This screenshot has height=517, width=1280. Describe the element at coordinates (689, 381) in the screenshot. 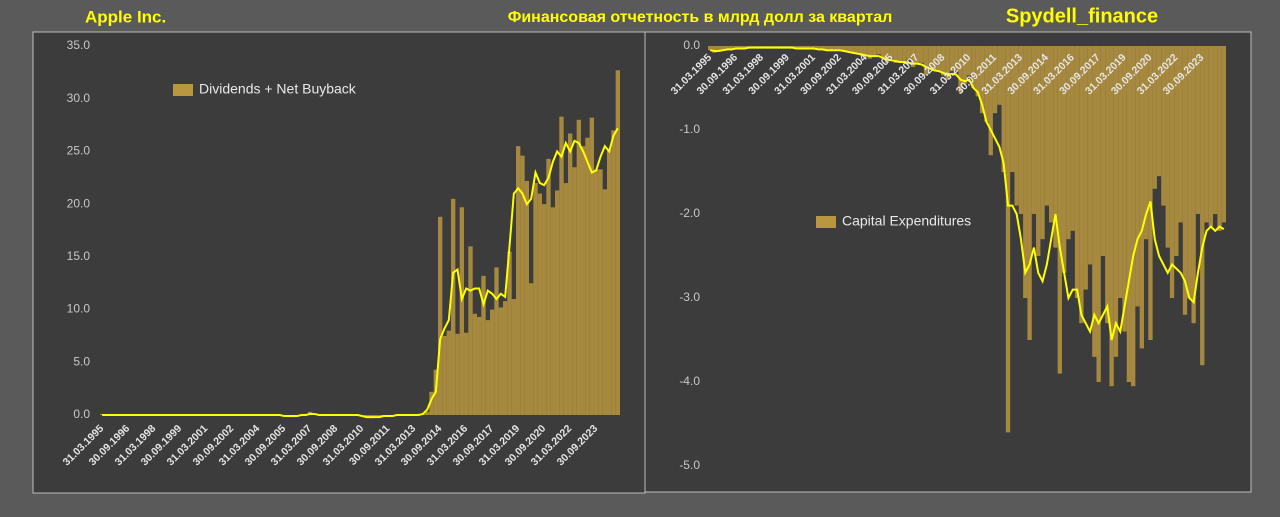

I see `y-tick-label: -4.0` at that location.